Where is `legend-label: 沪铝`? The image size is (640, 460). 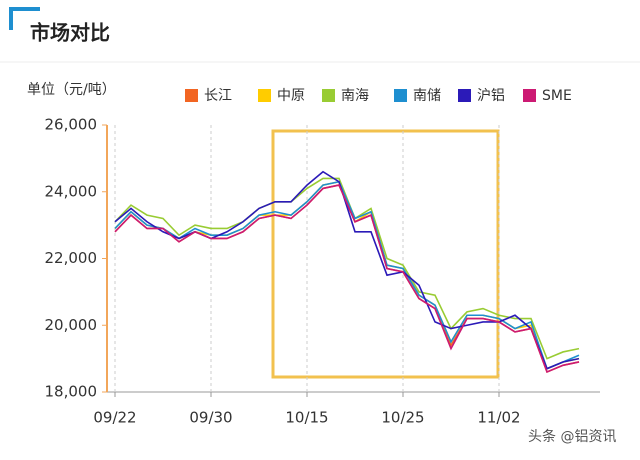 legend-label: 沪铝 is located at coordinates (491, 96).